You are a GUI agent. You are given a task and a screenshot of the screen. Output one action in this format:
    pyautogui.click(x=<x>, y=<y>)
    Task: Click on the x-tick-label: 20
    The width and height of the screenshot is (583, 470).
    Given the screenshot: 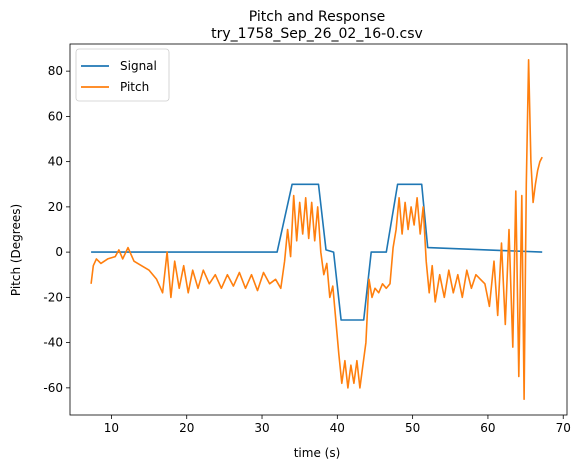 What is the action you would take?
    pyautogui.click(x=186, y=428)
    